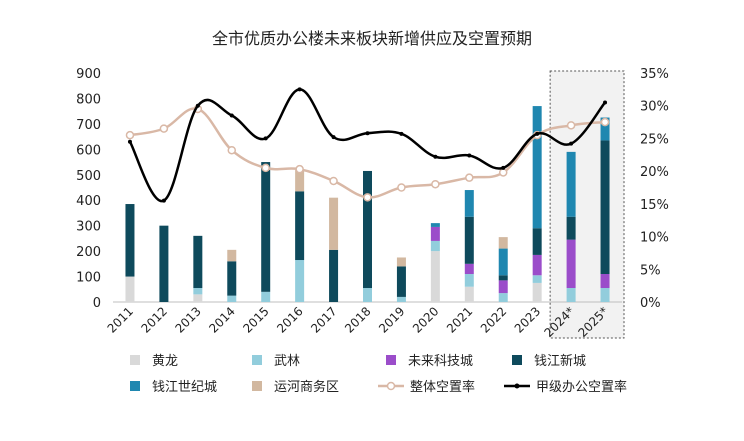 This screenshot has width=744, height=441. Describe the element at coordinates (435, 184) in the screenshot. I see `point-整体空置率-2020` at that location.